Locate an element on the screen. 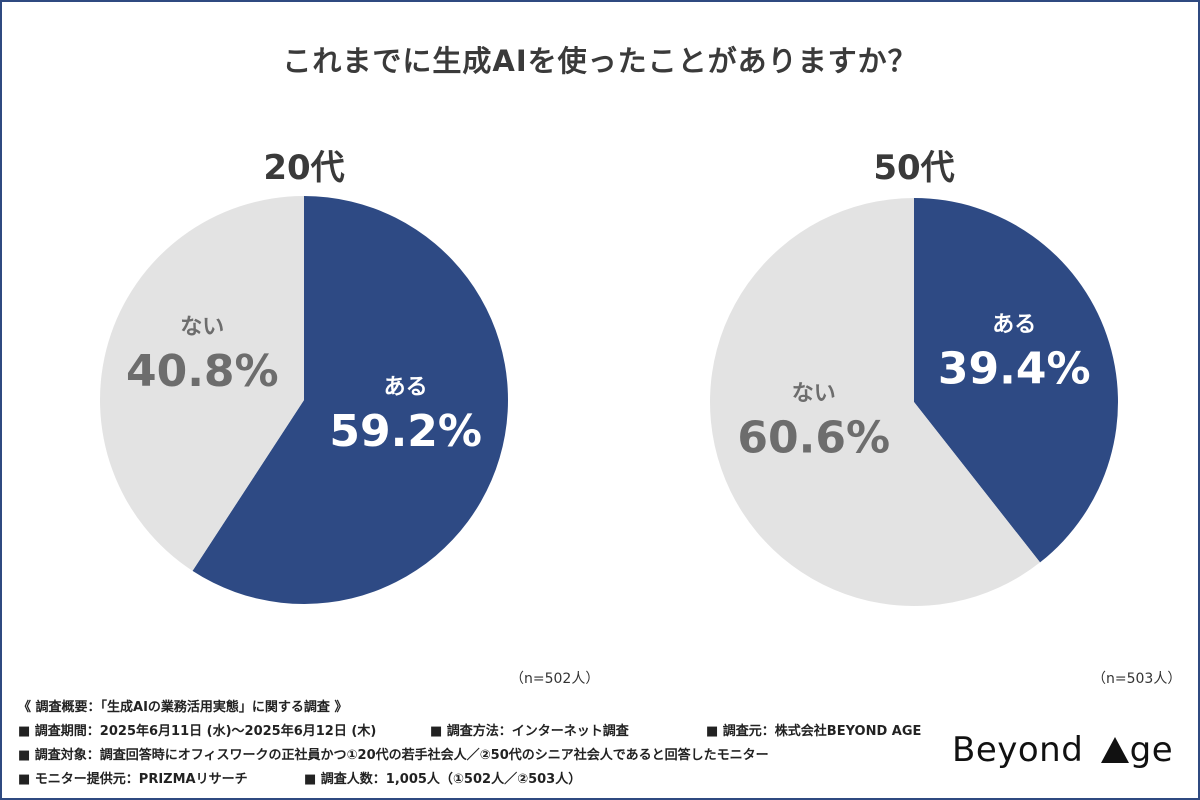 This screenshot has height=800, width=1200. notes-org: ■ 調査元：株式会社BEYOND AGE is located at coordinates (814, 731).